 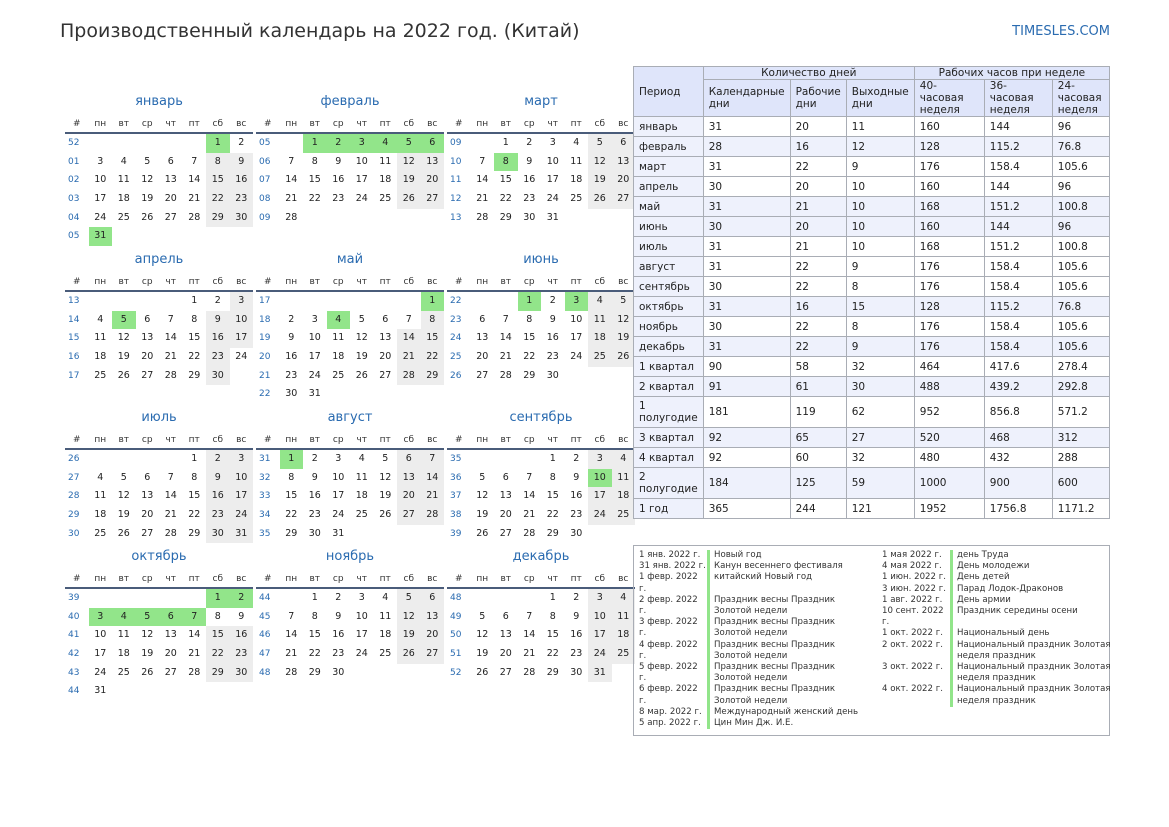 What do you see at coordinates (529, 477) in the screenshot?
I see `day-cell: 7` at bounding box center [529, 477].